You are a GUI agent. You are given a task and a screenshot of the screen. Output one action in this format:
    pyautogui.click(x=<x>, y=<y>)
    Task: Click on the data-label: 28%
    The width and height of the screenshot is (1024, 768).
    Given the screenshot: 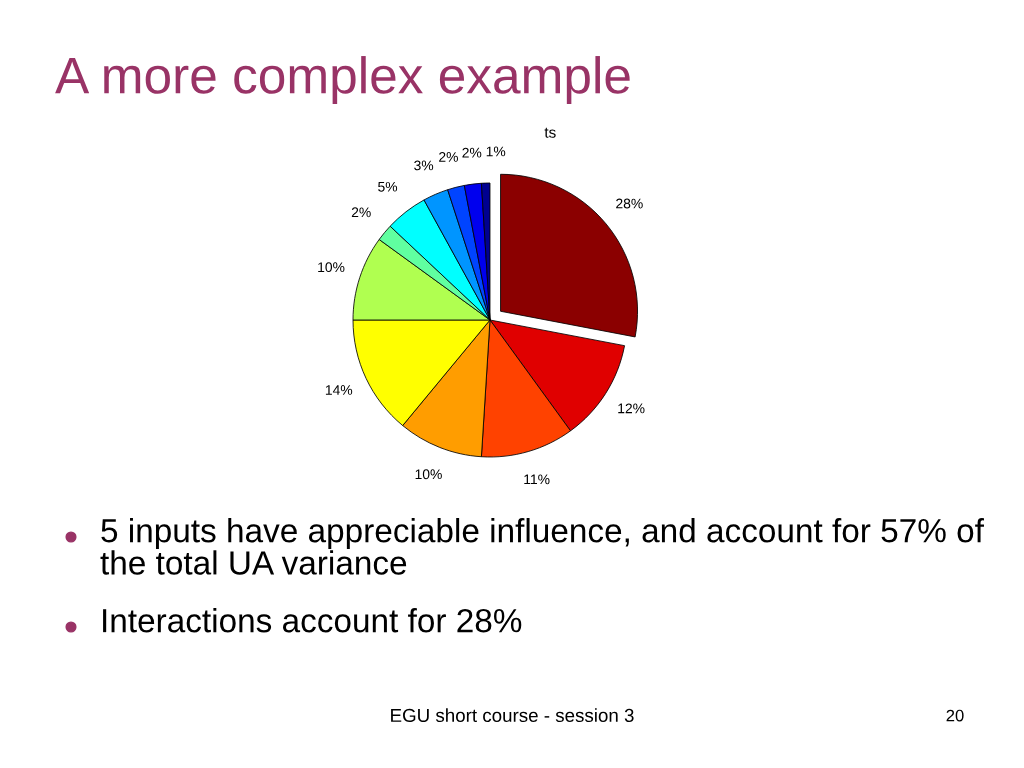 What is the action you would take?
    pyautogui.click(x=629, y=203)
    